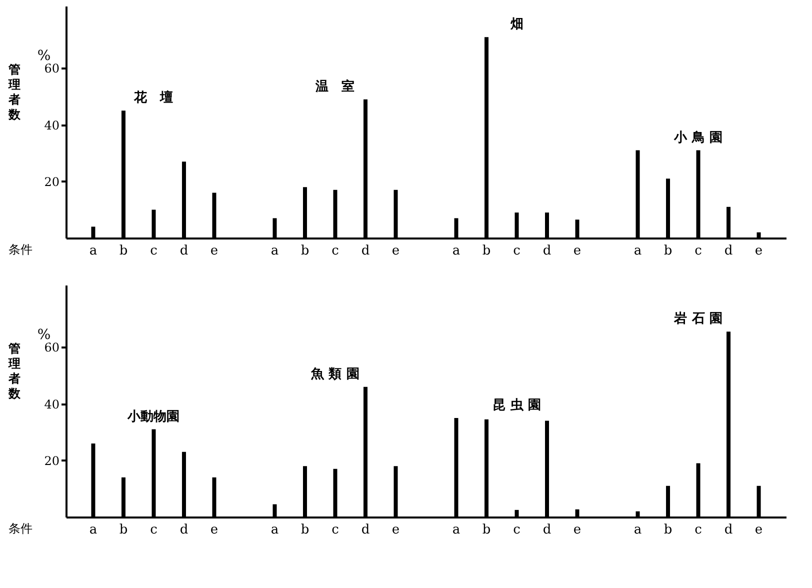 Image resolution: width=812 pixels, height=588 pixels. What do you see at coordinates (697, 137) in the screenshot?
I see `series-label: 小 鳥 園` at bounding box center [697, 137].